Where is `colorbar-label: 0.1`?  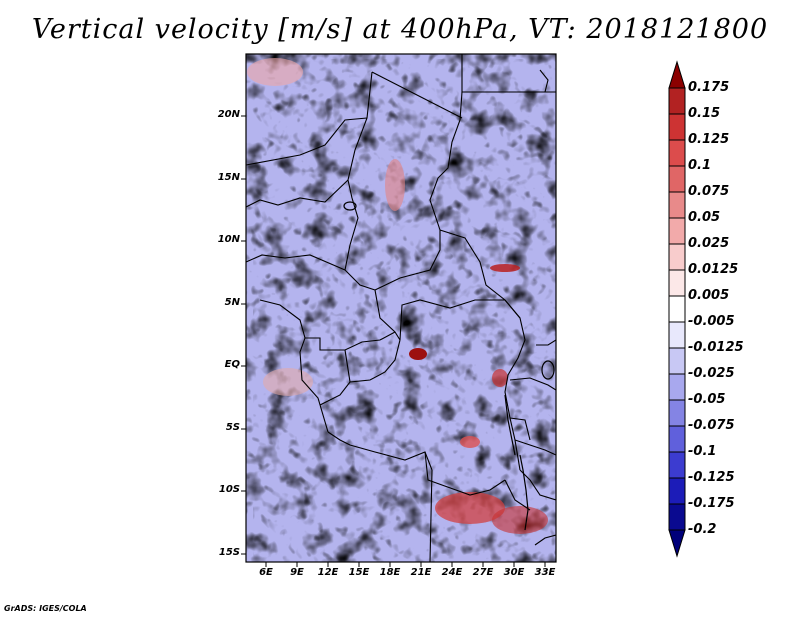
colorbar-label: 0.1 is located at coordinates (700, 165).